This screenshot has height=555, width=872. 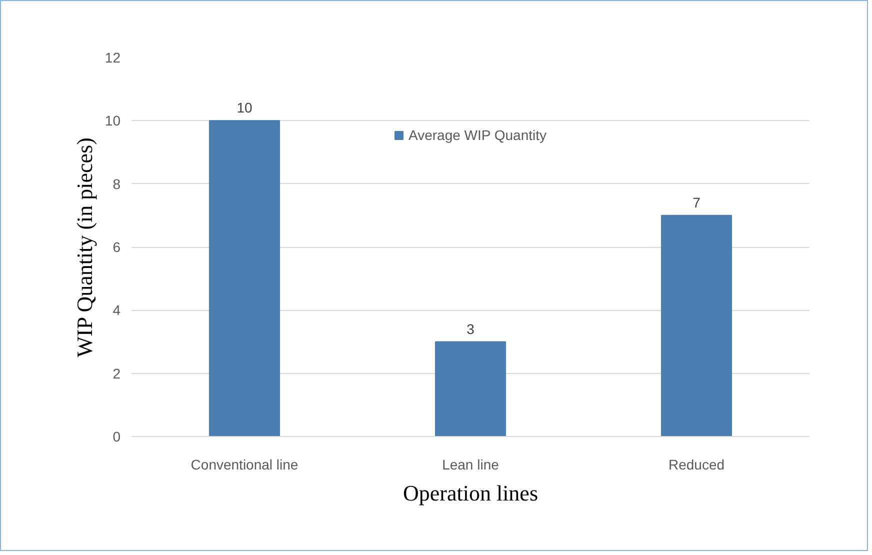 I want to click on x-tick-label: Lean line, so click(x=471, y=464).